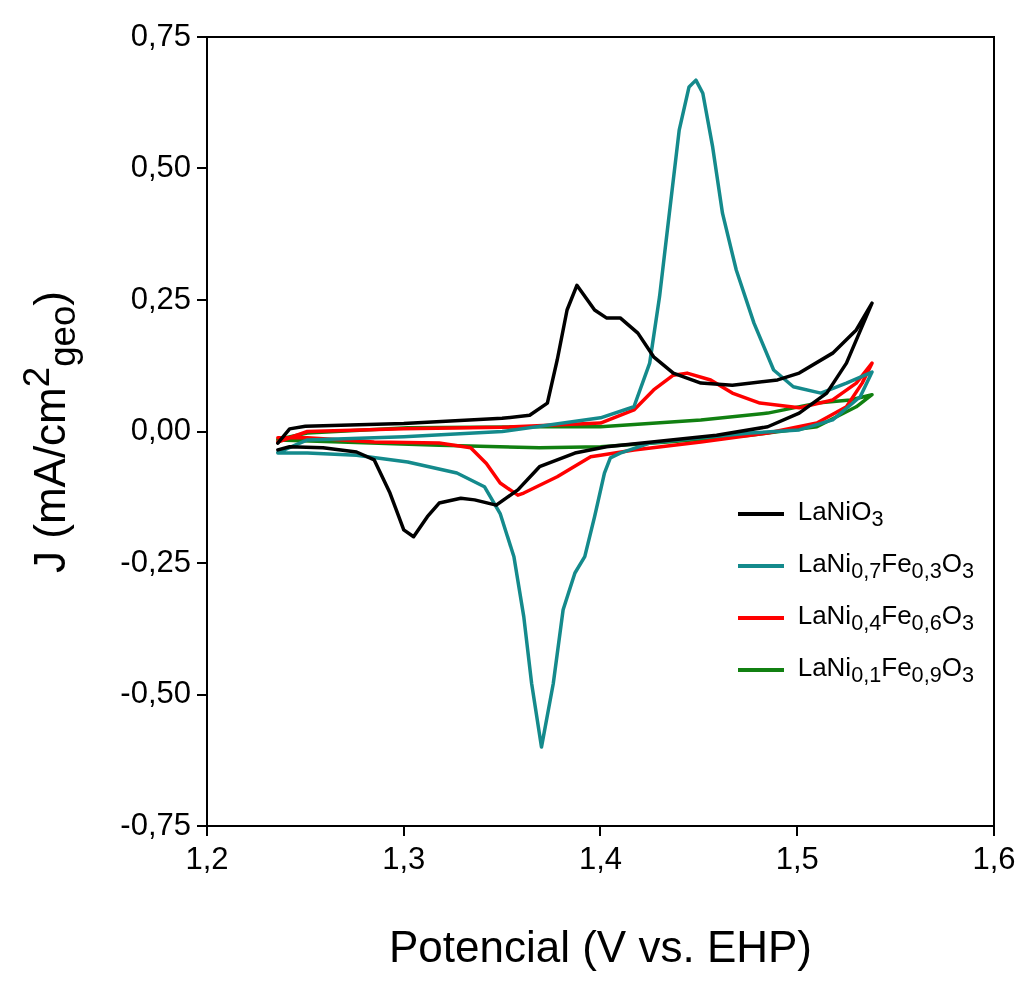 This screenshot has height=990, width=1030. Describe the element at coordinates (155, 693) in the screenshot. I see `y-tick-label: -0,50` at that location.